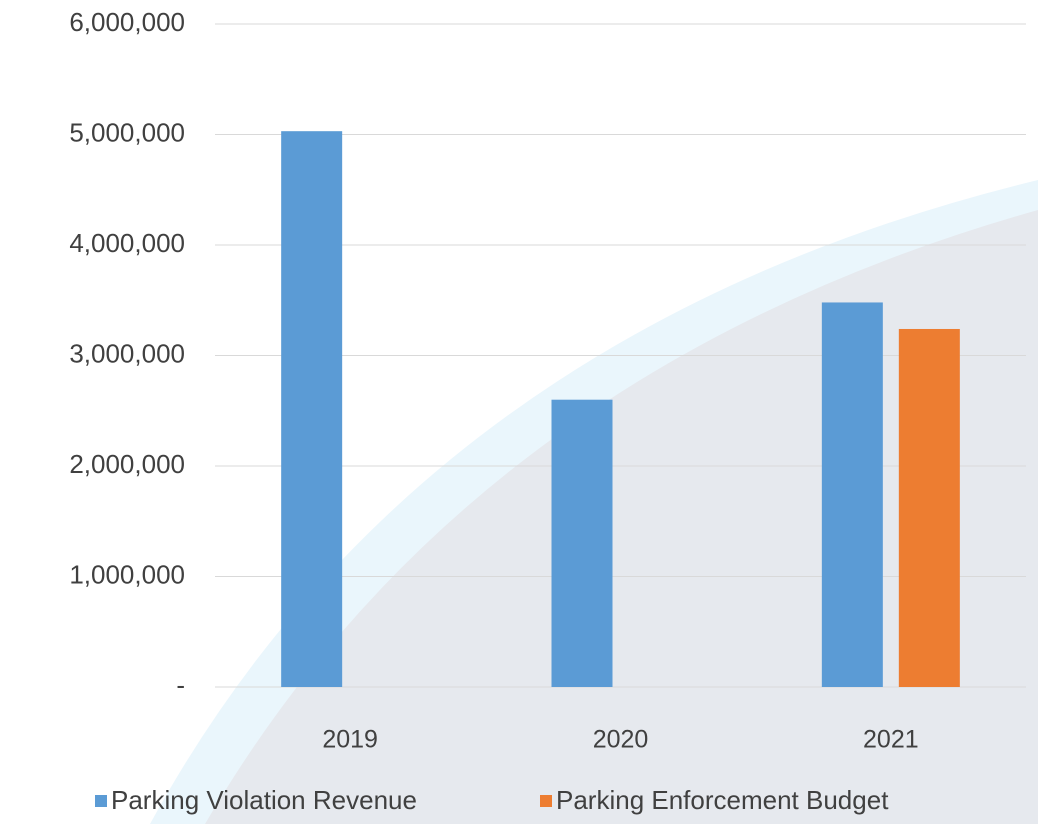  I want to click on y-tick-label: 6,000,000, so click(127, 22).